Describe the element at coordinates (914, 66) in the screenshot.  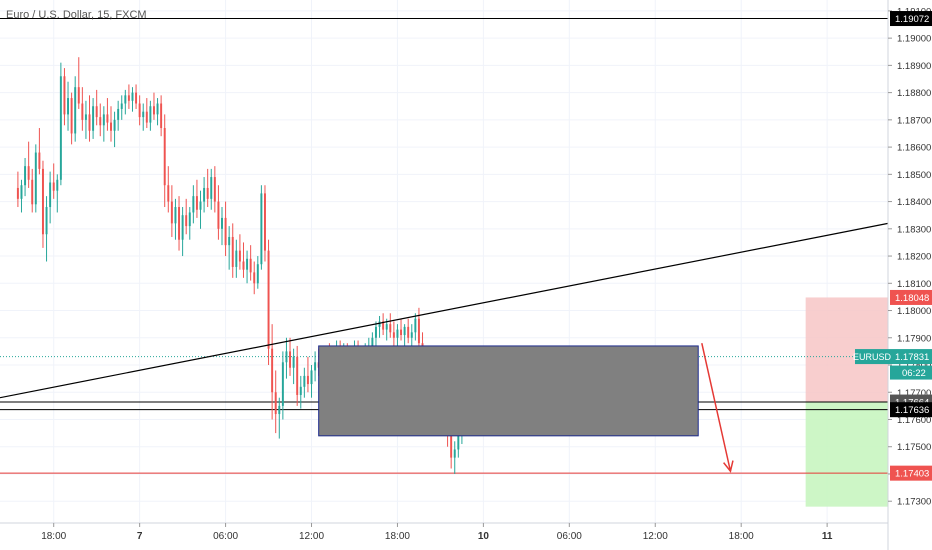
I see `price-tick-label: 1.18900` at that location.